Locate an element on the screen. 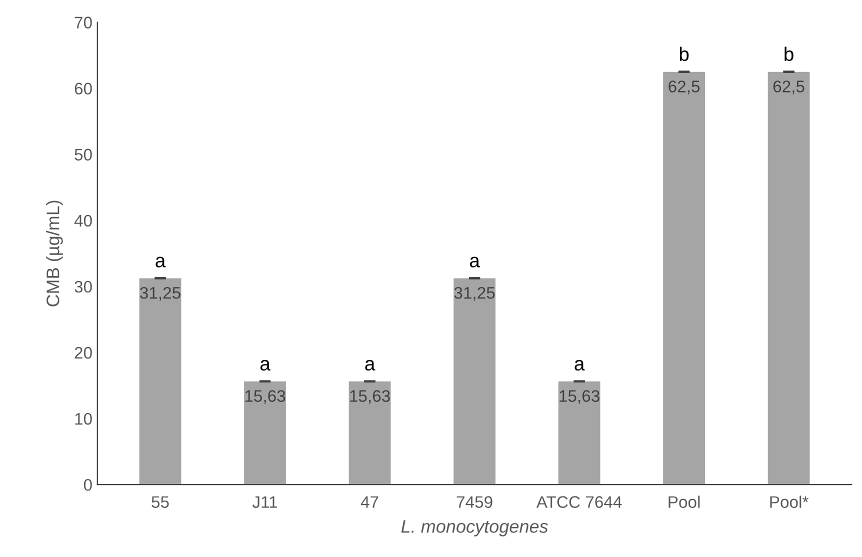  x-axis-title: L. monocytogenes is located at coordinates (474, 528).